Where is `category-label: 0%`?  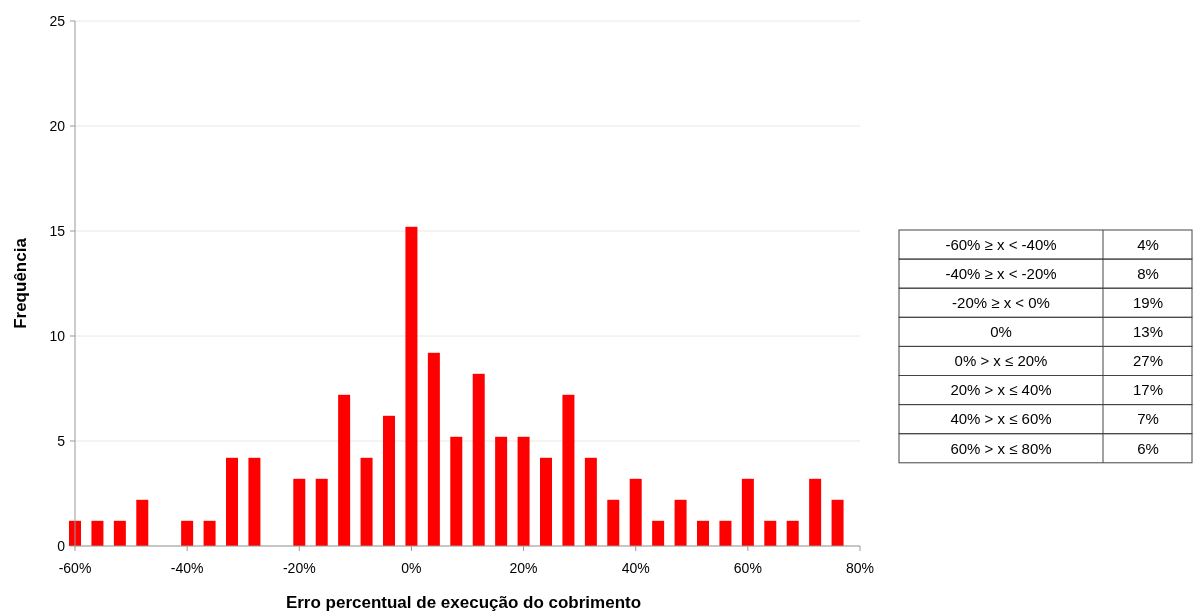 category-label: 0% is located at coordinates (1001, 332).